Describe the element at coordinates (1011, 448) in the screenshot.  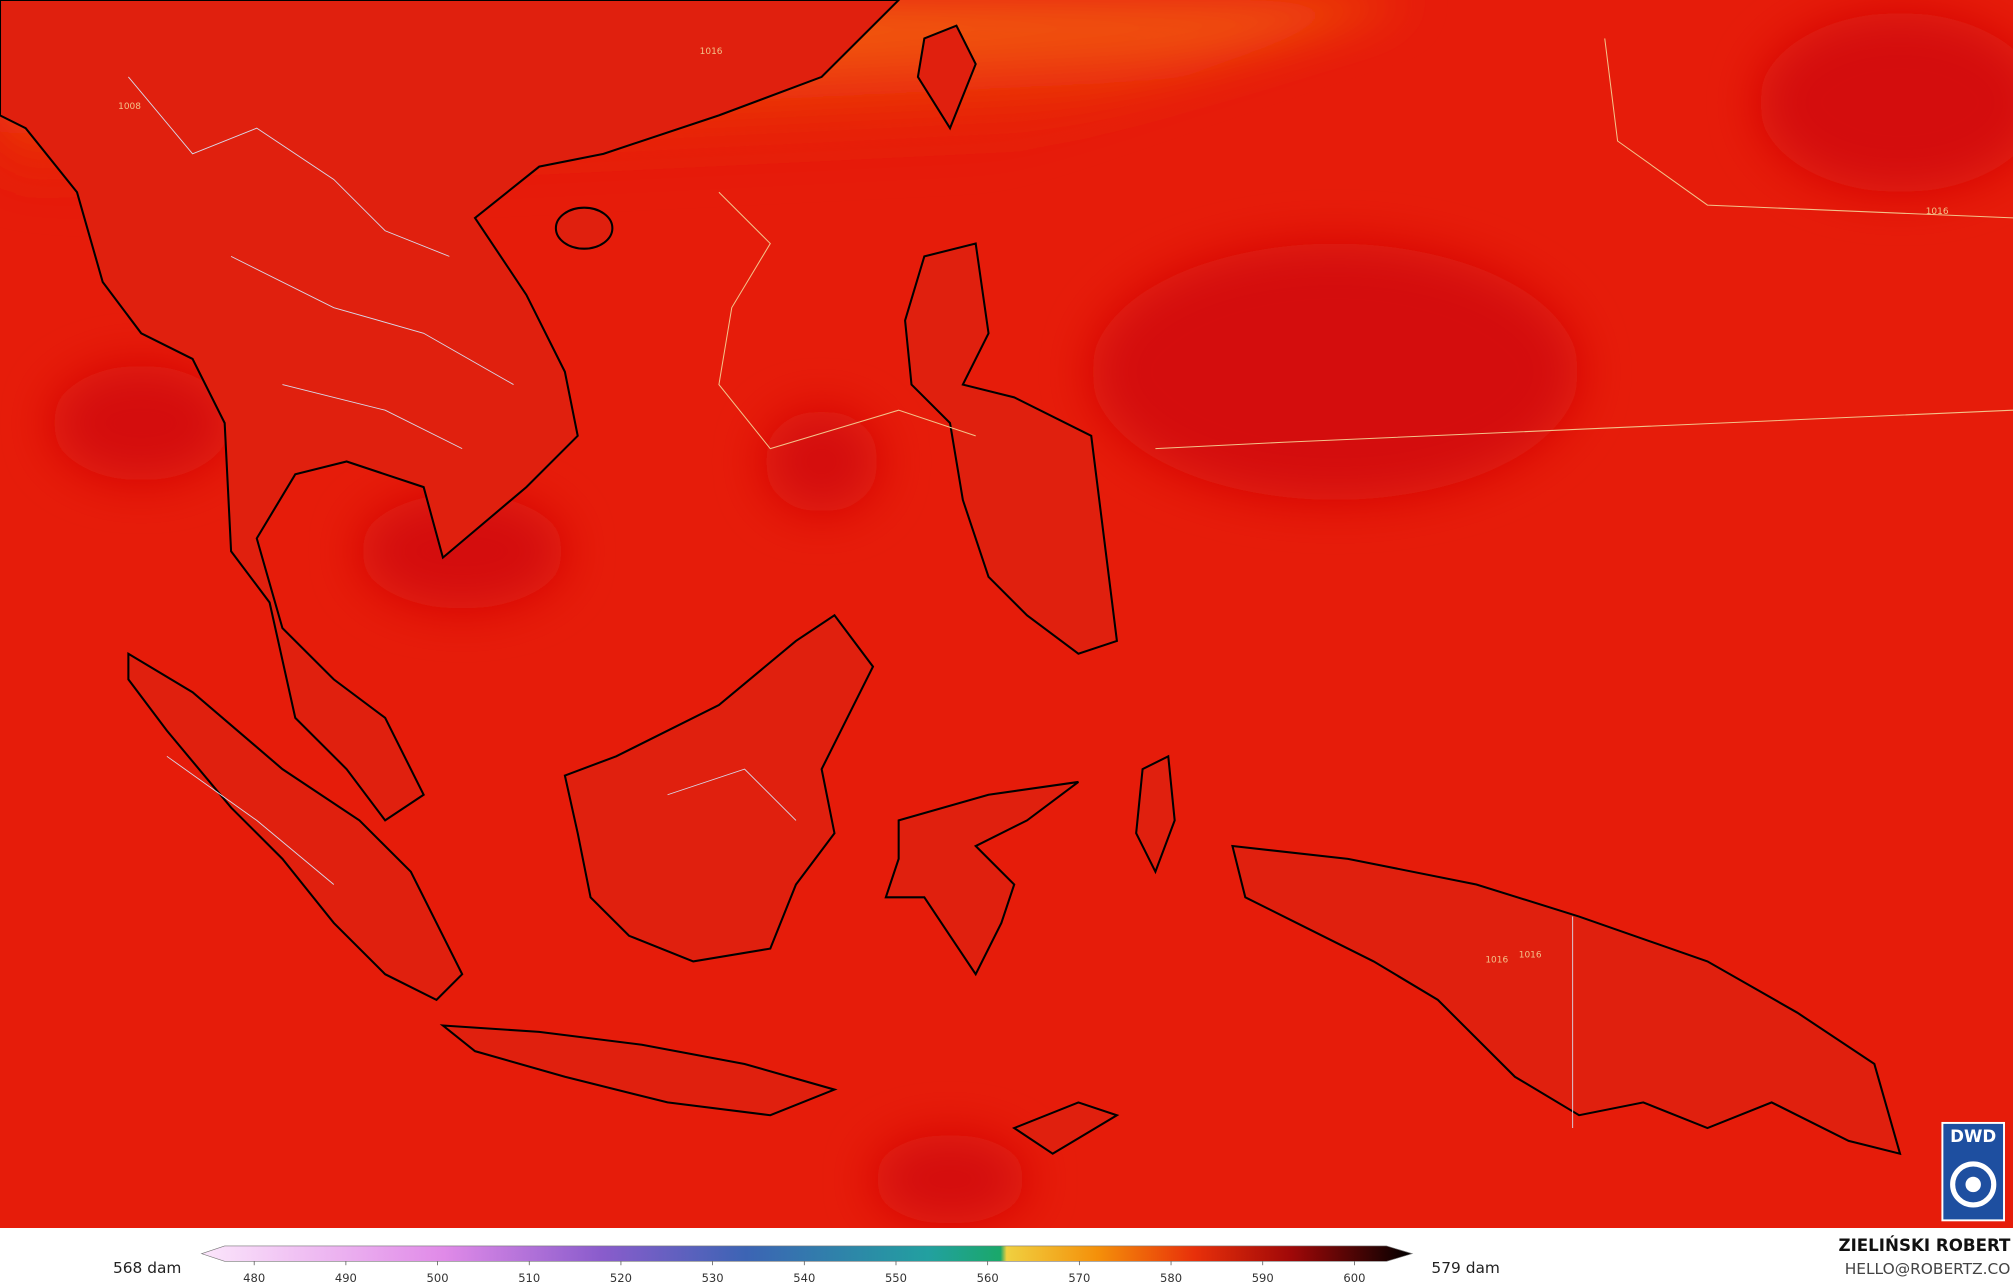
I see `philippines` at that location.